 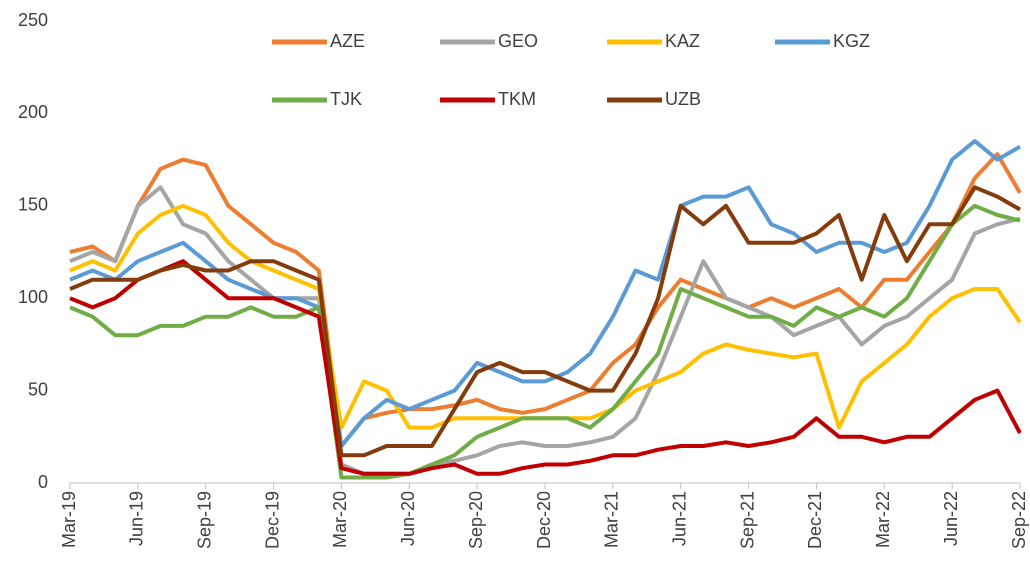 What do you see at coordinates (137, 518) in the screenshot?
I see `x-tick-label: Jun-19` at bounding box center [137, 518].